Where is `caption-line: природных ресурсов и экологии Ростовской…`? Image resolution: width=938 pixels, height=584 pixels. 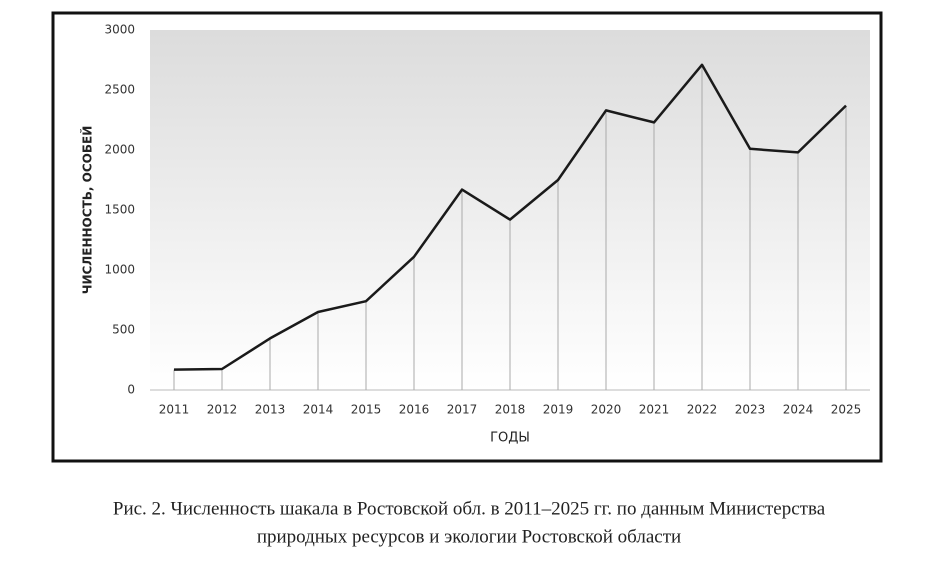 caption-line: природных ресурсов и экологии Ростовской… is located at coordinates (469, 536).